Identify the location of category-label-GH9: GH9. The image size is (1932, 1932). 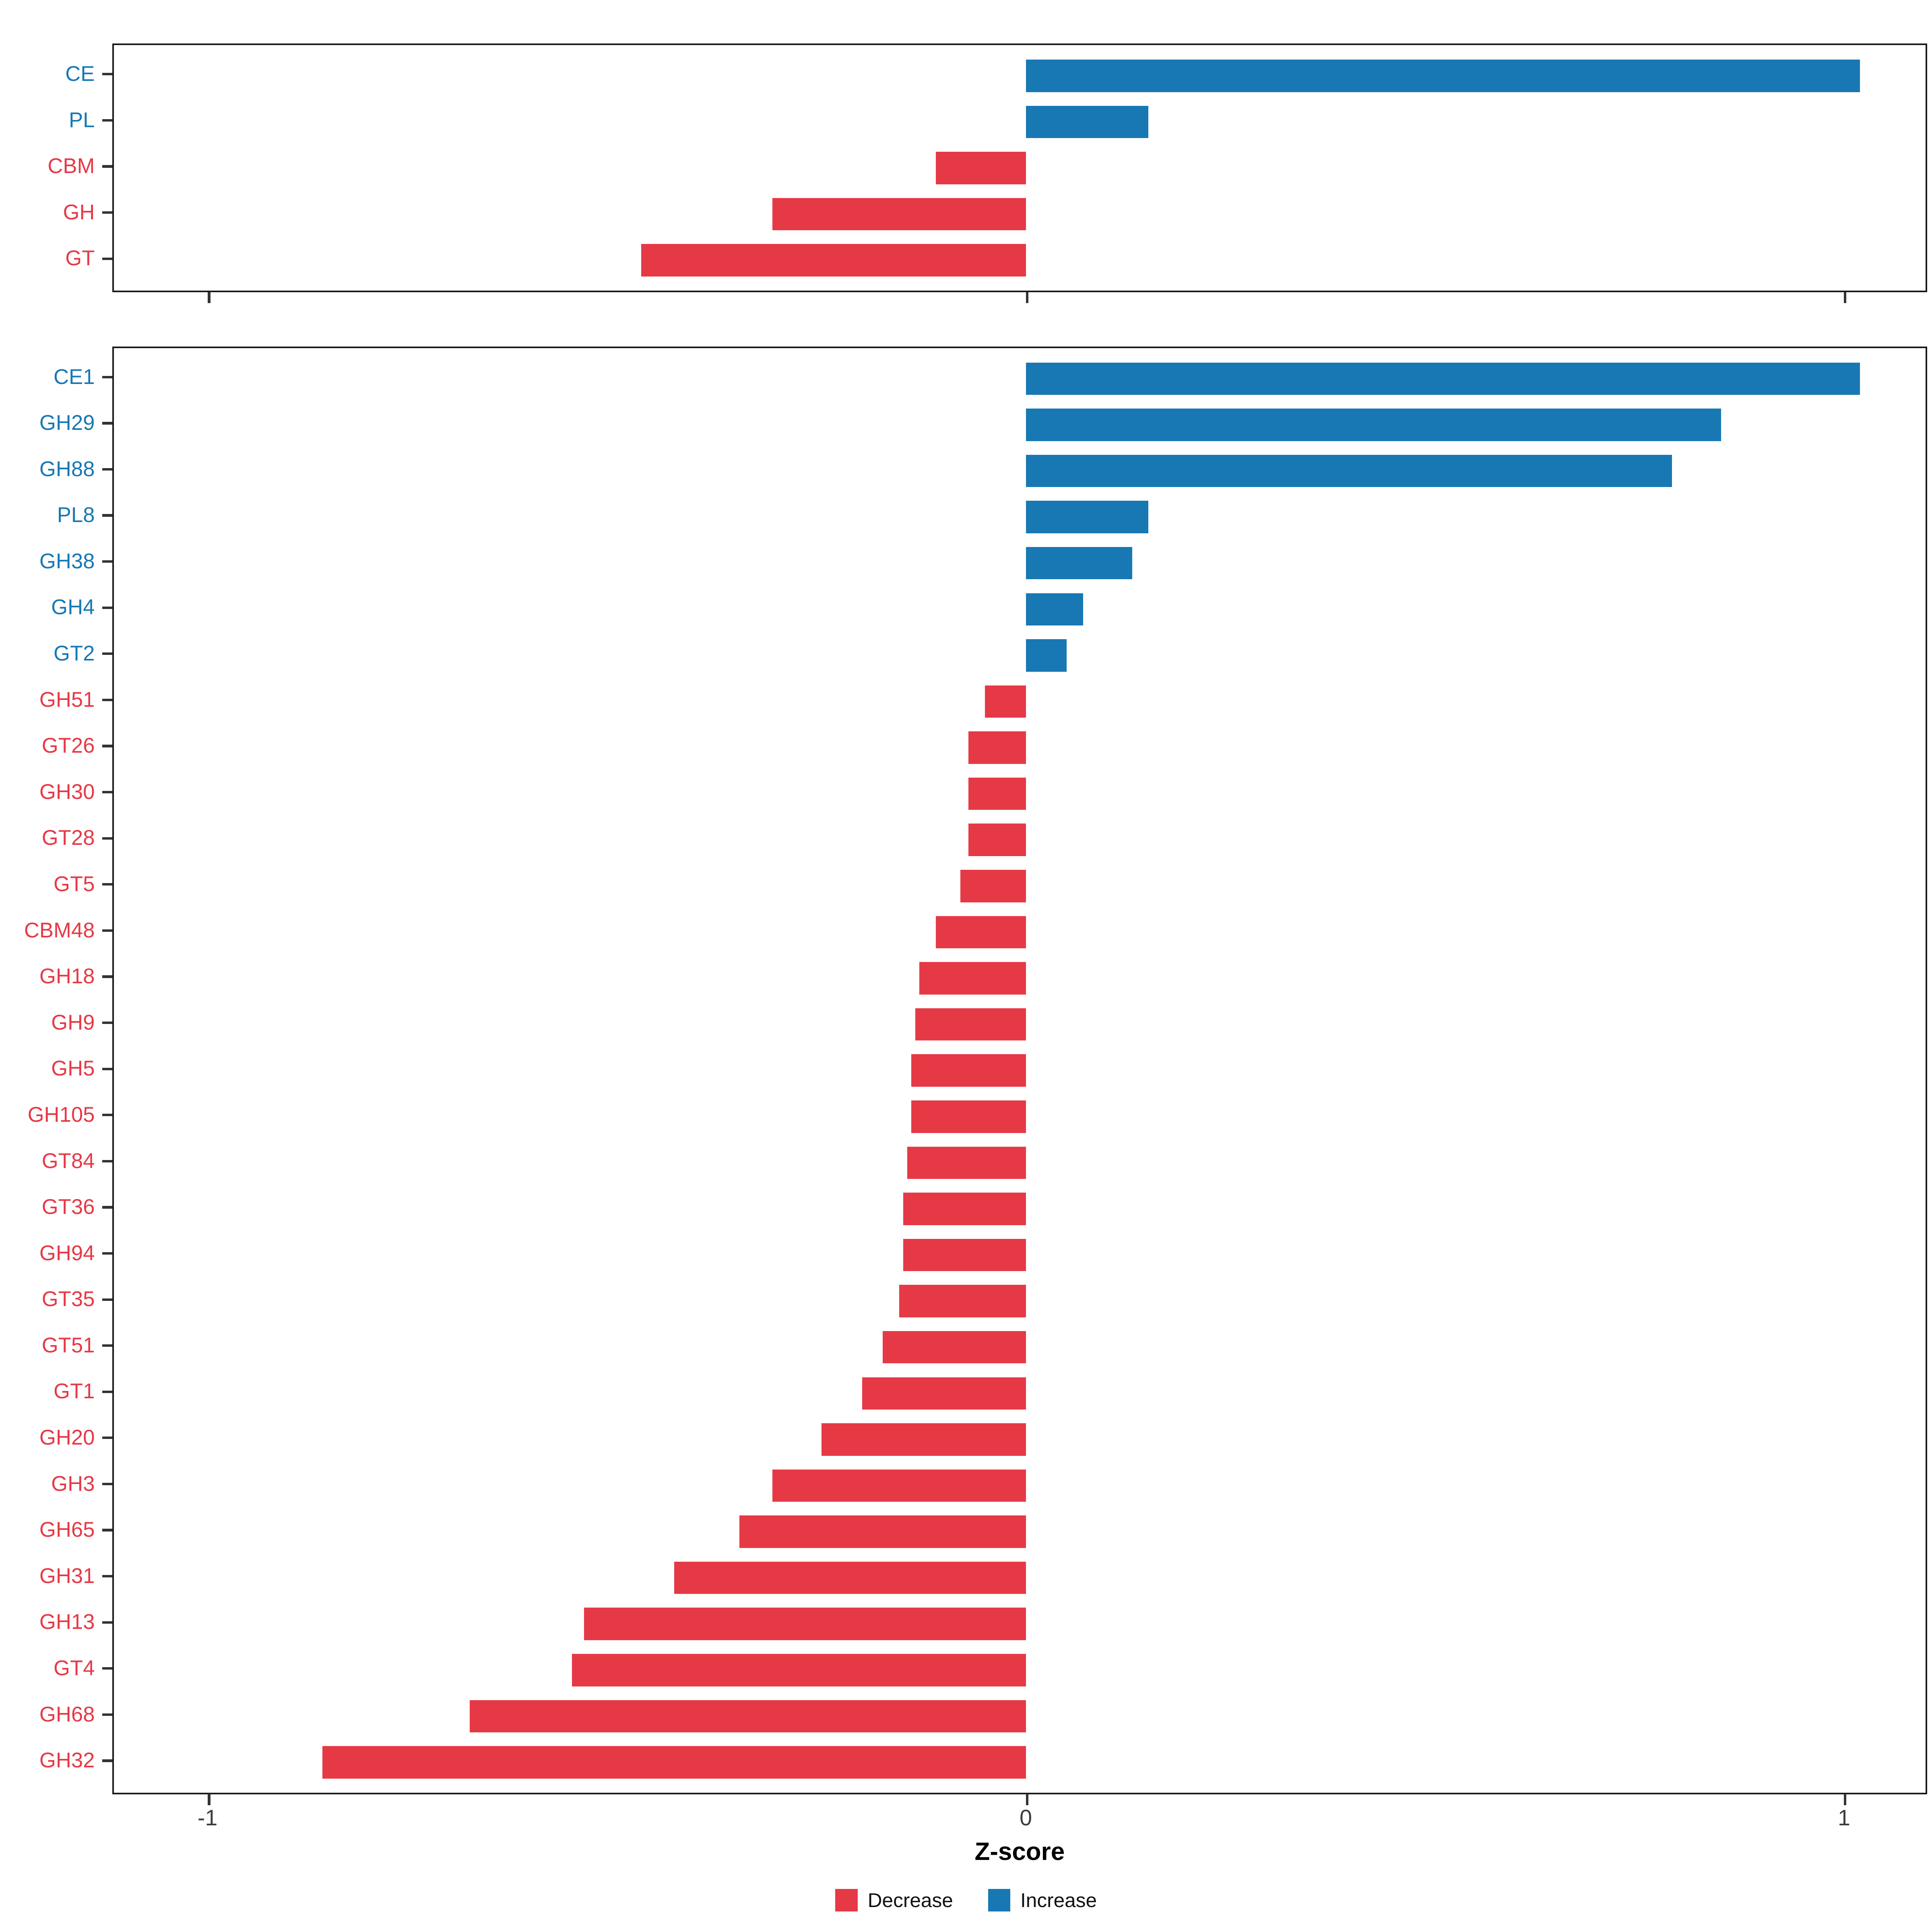
(73, 1022).